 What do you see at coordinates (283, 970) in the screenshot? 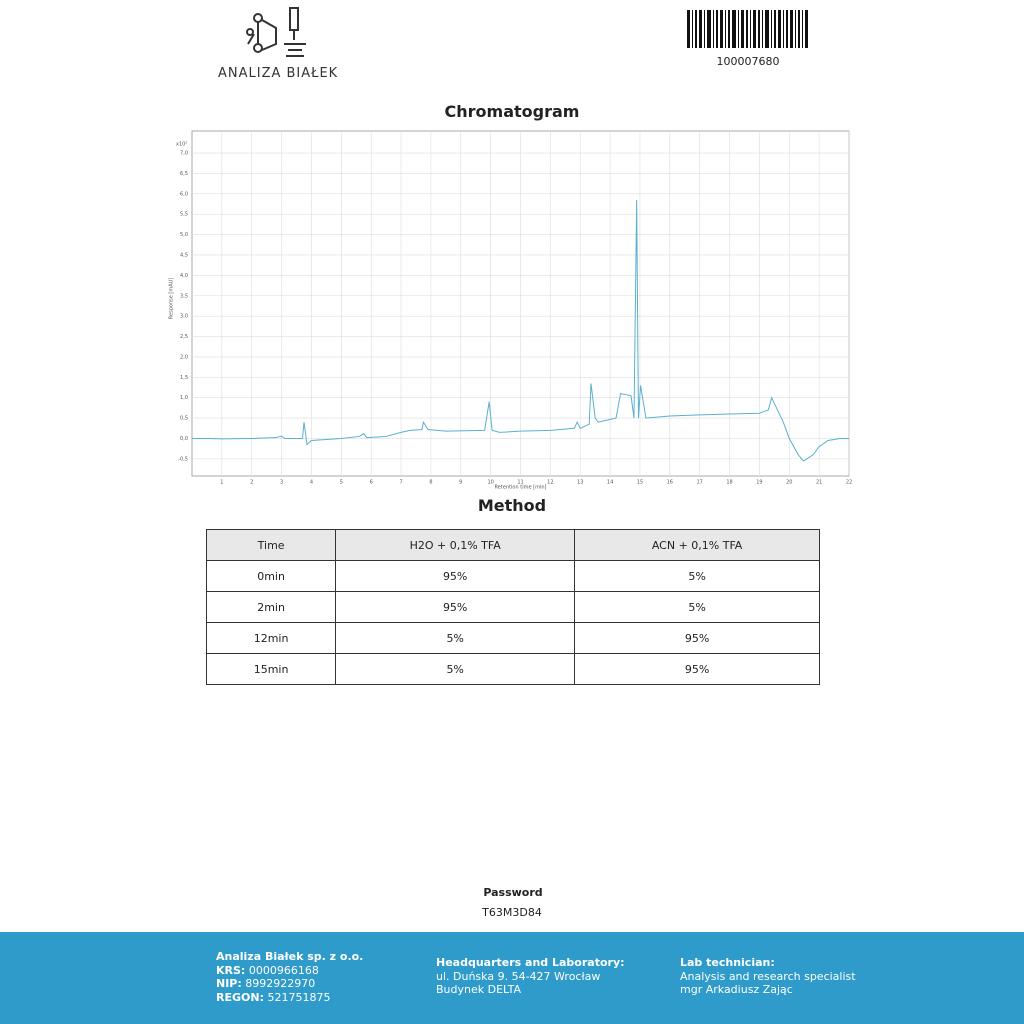
I see `item-value: 0000966168` at bounding box center [283, 970].